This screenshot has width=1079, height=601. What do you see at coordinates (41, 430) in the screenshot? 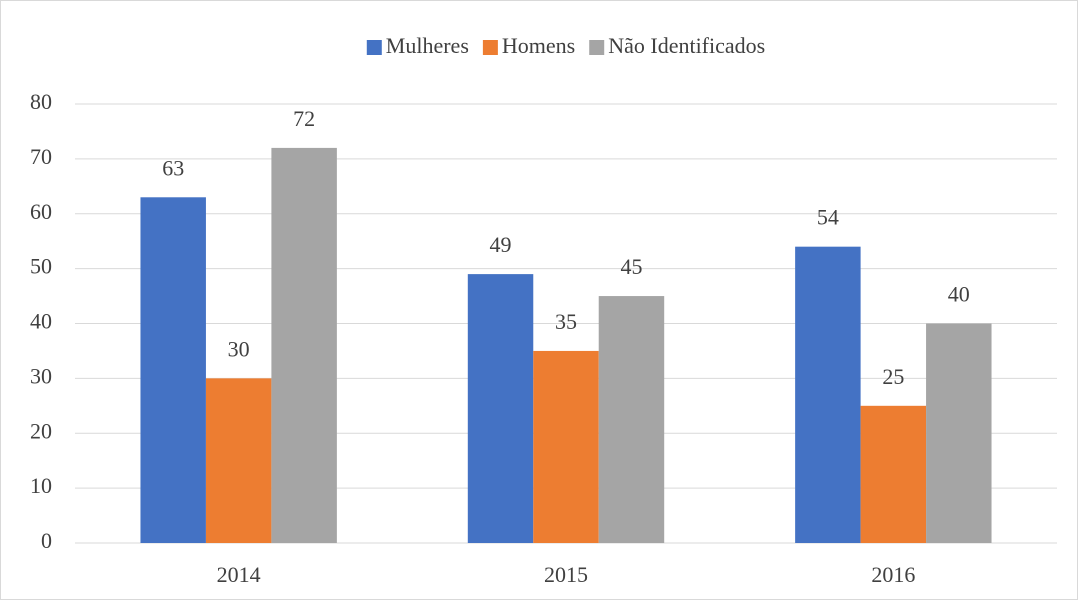
I see `y-tick-label: 20` at bounding box center [41, 430].